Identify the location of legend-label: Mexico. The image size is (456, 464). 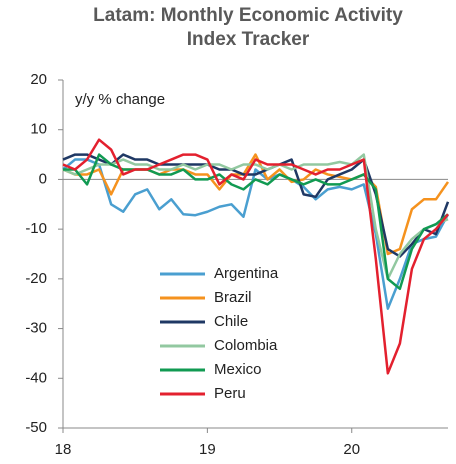
(238, 369).